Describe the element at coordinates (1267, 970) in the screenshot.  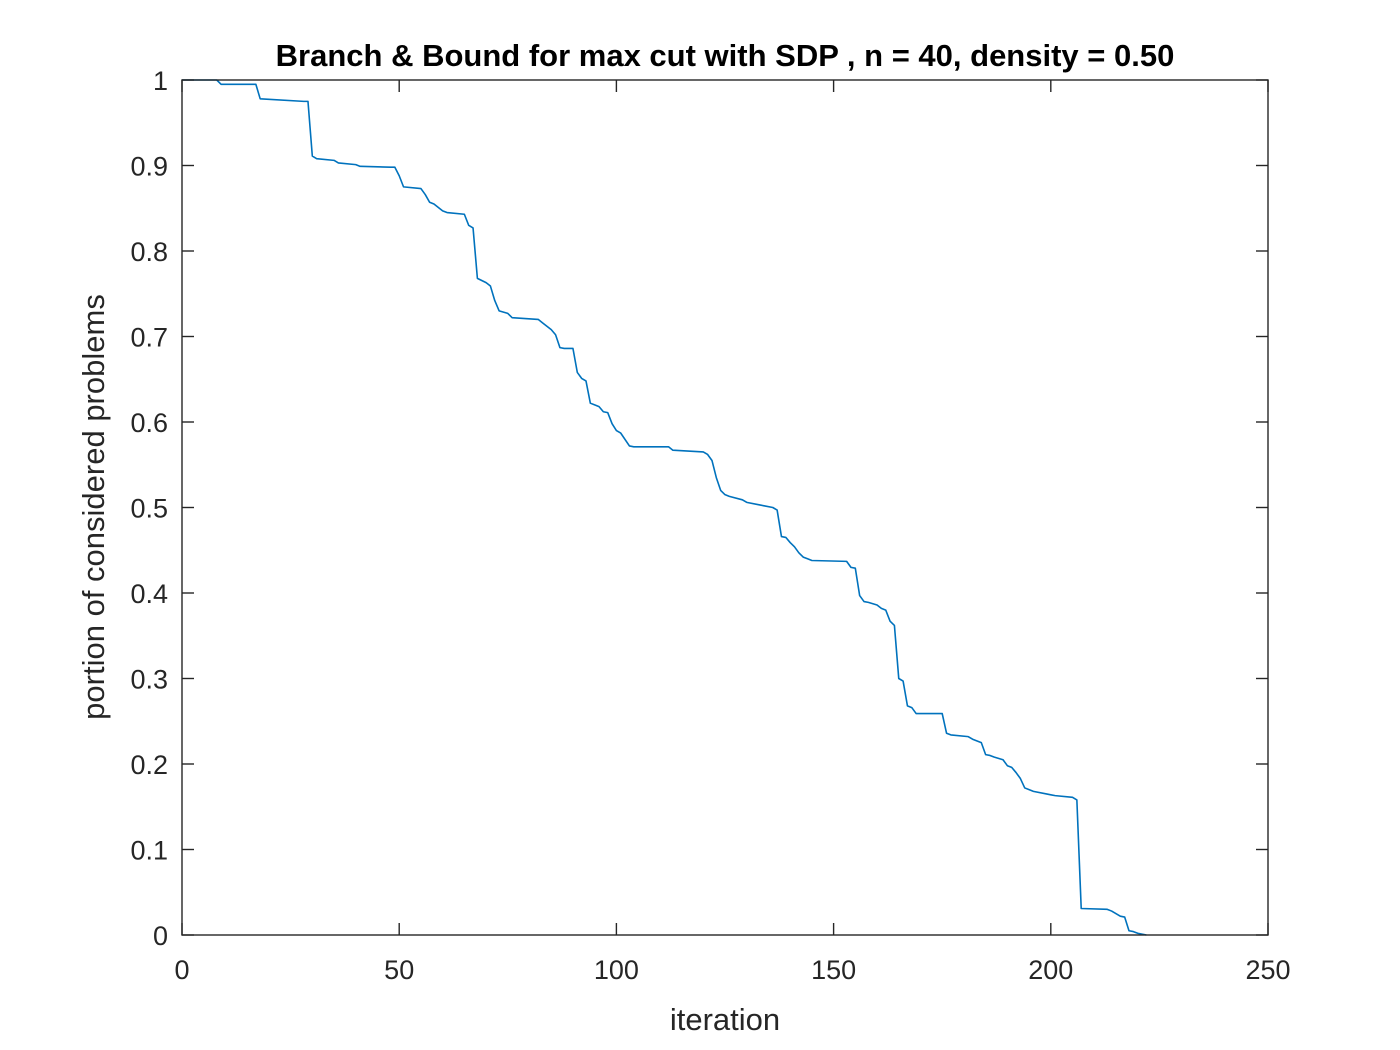
I see `x-tick-label: 250` at that location.